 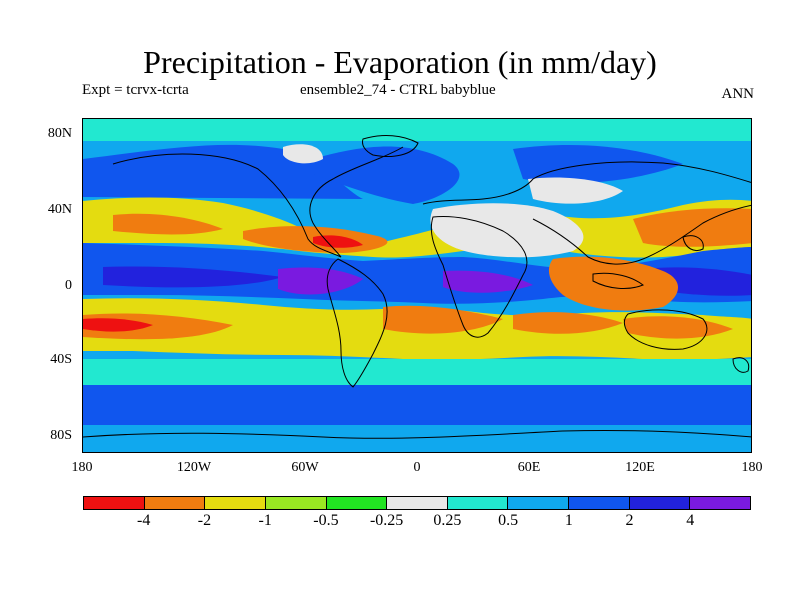 I want to click on north-america-coast, so click(x=258, y=202).